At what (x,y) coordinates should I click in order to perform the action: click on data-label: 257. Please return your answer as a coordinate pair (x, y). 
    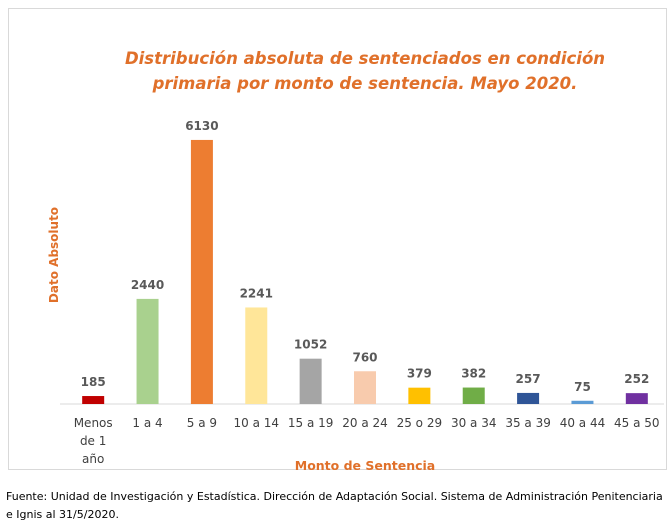
    Looking at the image, I should click on (528, 379).